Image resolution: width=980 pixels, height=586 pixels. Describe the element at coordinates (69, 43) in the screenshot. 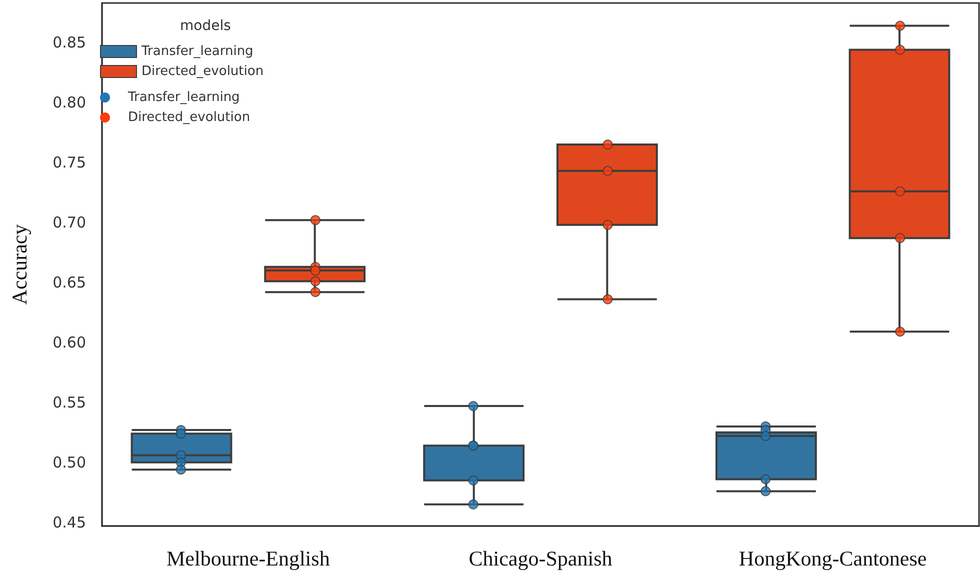

I see `y-tick-label: 0.85` at that location.